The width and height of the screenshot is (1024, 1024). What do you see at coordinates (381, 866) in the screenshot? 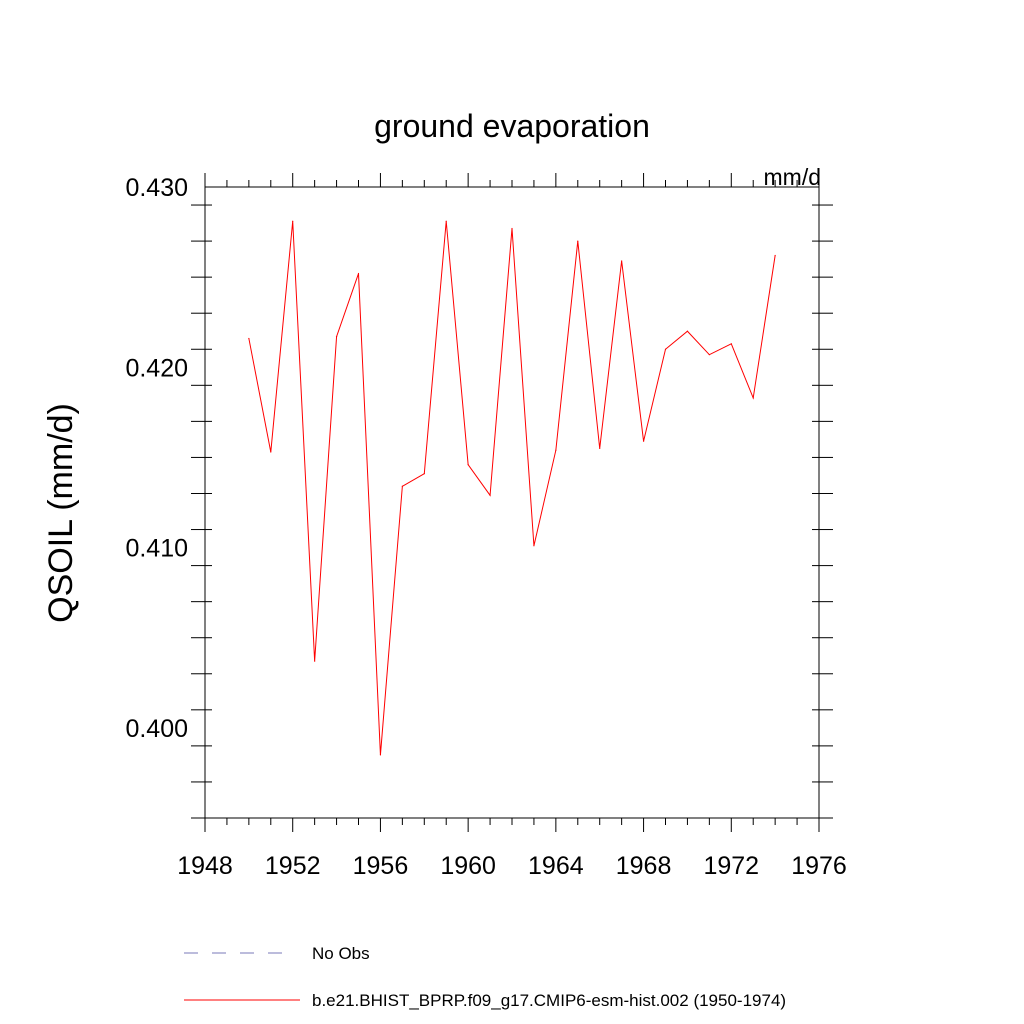
I see `x-tick-label: 1956` at bounding box center [381, 866].